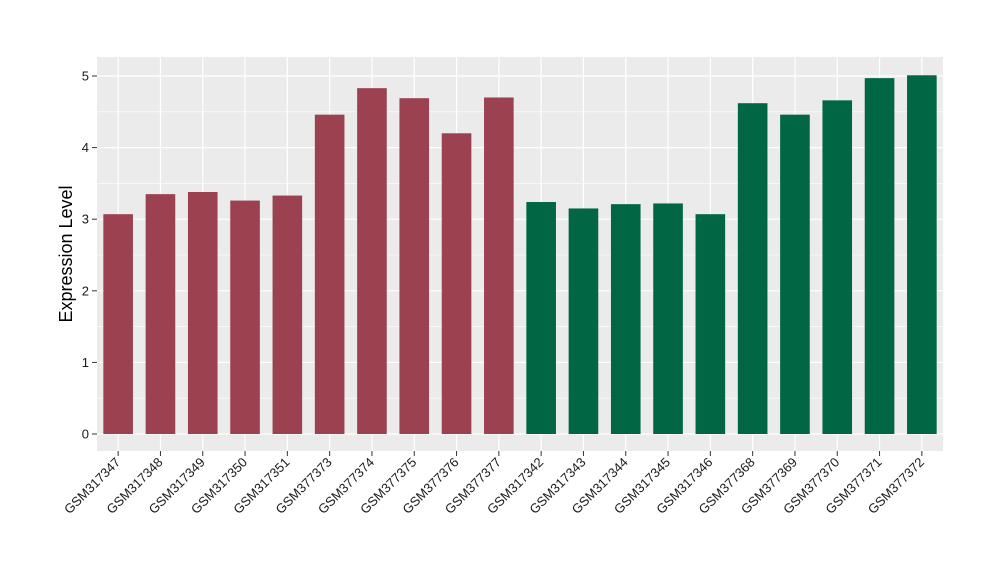  Describe the element at coordinates (499, 265) in the screenshot. I see `bar-GSM377377` at that location.